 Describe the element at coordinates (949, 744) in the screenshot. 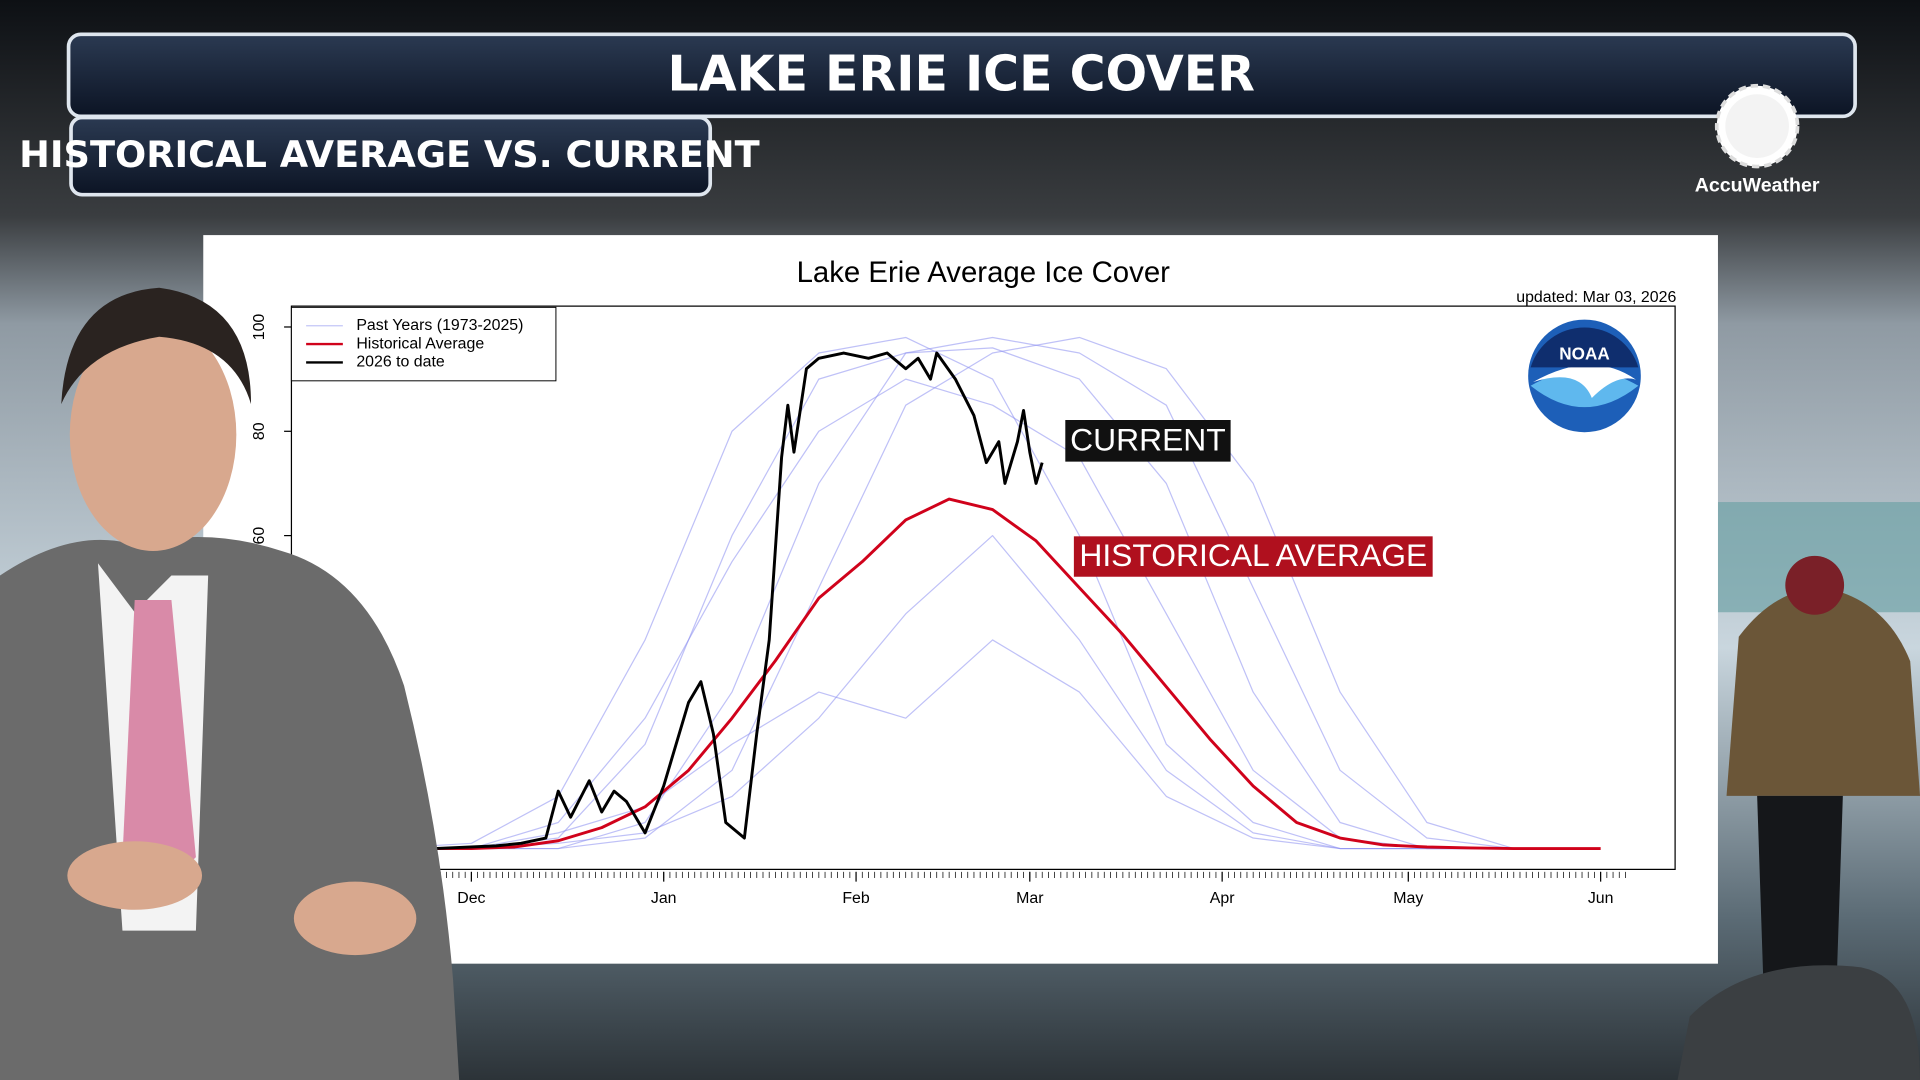

I see `past-year-line` at that location.